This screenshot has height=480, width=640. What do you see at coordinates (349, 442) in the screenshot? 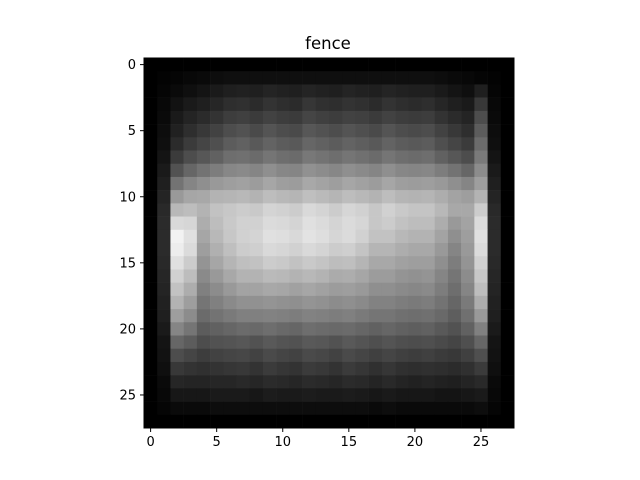
I see `x-tick-label: 15` at bounding box center [349, 442].